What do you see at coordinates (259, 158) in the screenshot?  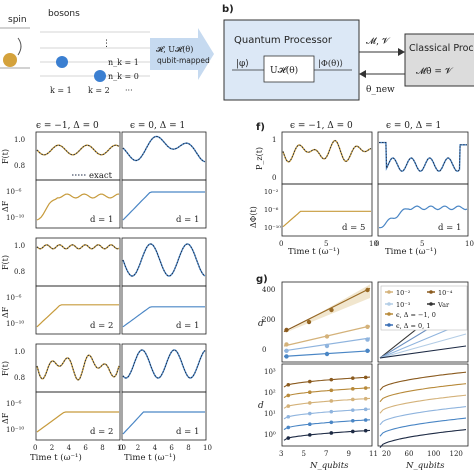 I see `pz-ylabel: P_z(t)` at bounding box center [259, 158].